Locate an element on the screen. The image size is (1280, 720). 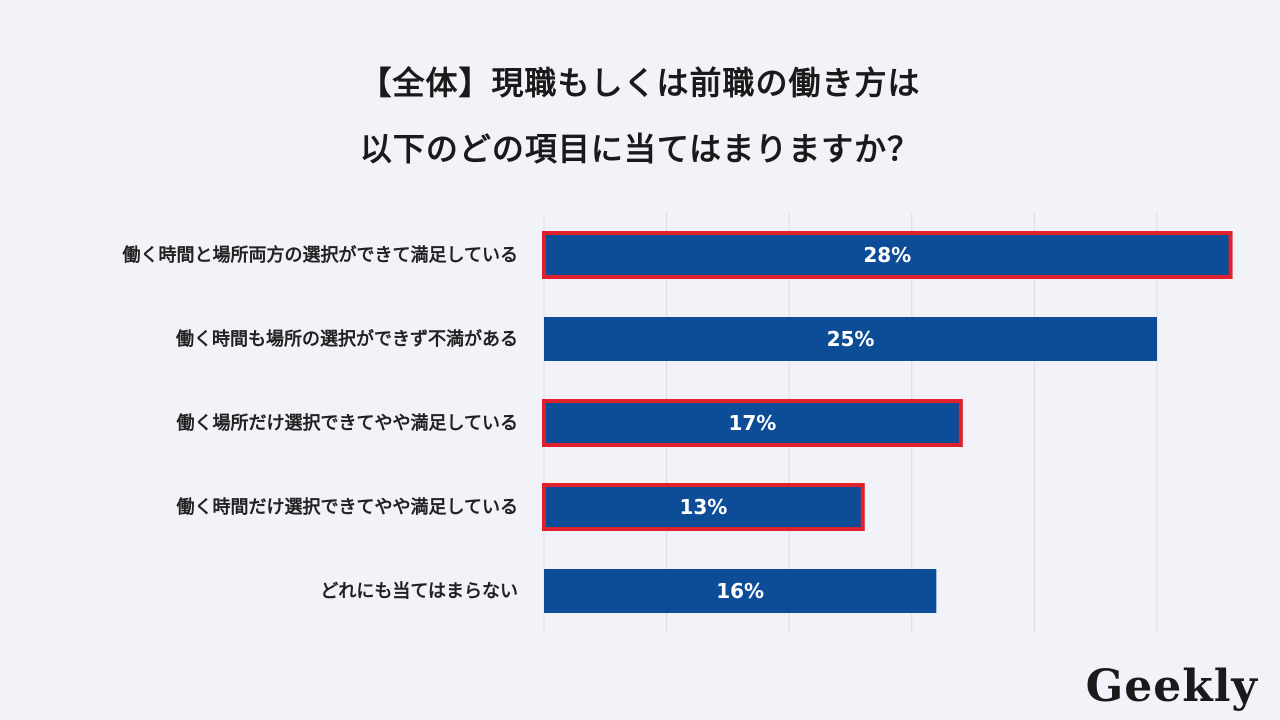
category-label: どれにも当てはまらない is located at coordinates (419, 591).